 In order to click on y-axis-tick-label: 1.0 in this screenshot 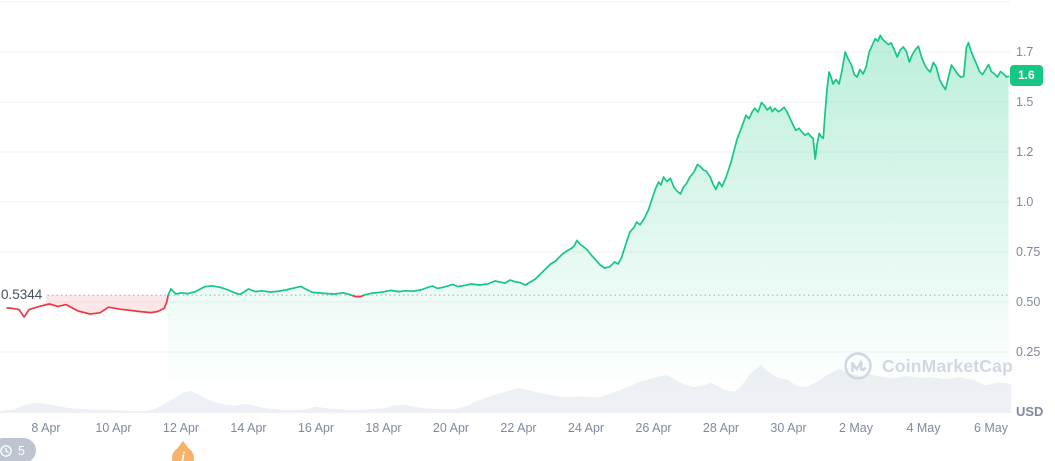, I will do `click(1025, 202)`.